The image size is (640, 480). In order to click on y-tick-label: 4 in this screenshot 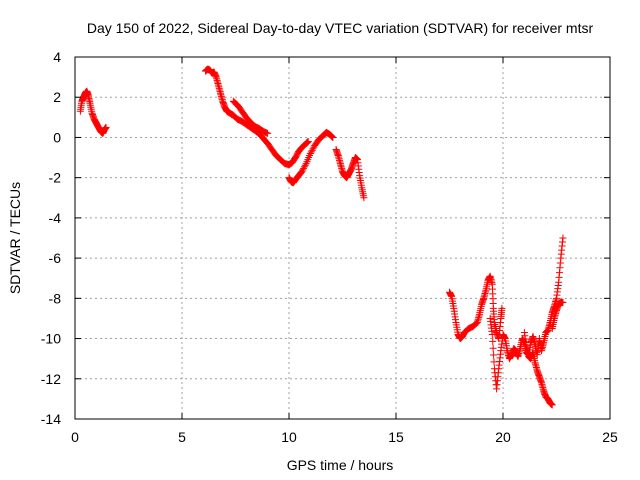, I will do `click(57, 57)`.